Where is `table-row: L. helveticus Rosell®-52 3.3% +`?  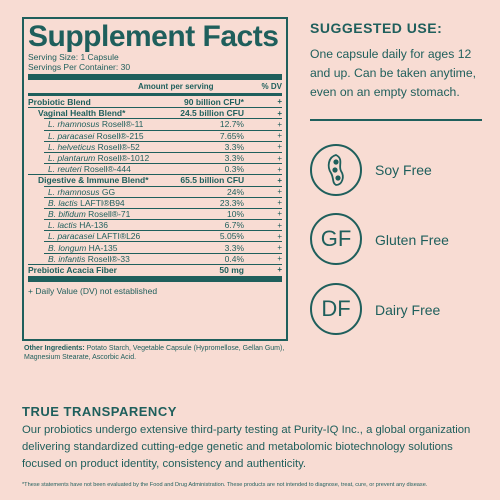
table-row: L. helveticus Rosell®-52 3.3% + is located at coordinates (155, 146).